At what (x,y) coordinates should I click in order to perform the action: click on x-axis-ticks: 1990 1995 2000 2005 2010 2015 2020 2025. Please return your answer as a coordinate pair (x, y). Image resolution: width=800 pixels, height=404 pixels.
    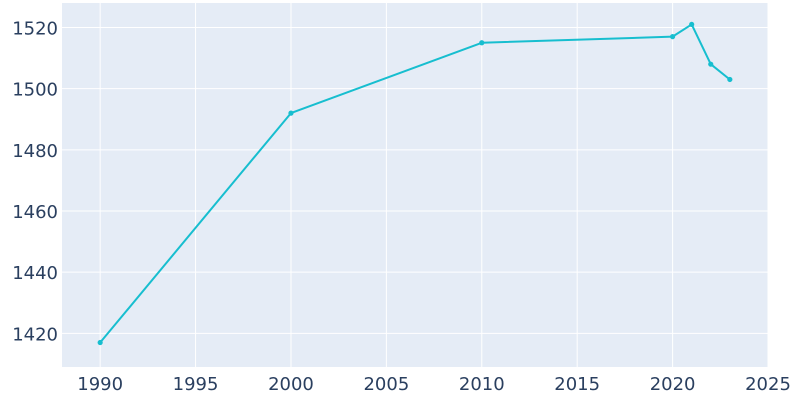
    Looking at the image, I should click on (434, 384).